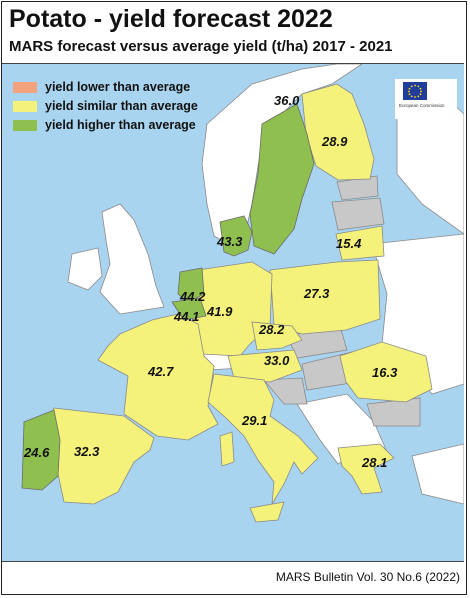 The height and width of the screenshot is (598, 470). I want to click on poland-shape, so click(325, 297).